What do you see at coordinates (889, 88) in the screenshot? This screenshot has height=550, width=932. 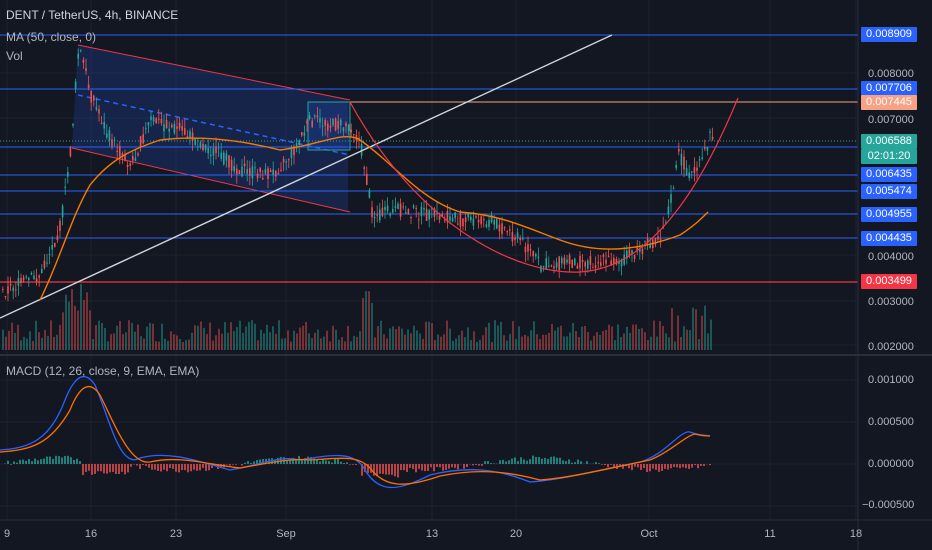 I see `price-tag-level: 0.007706` at bounding box center [889, 88].